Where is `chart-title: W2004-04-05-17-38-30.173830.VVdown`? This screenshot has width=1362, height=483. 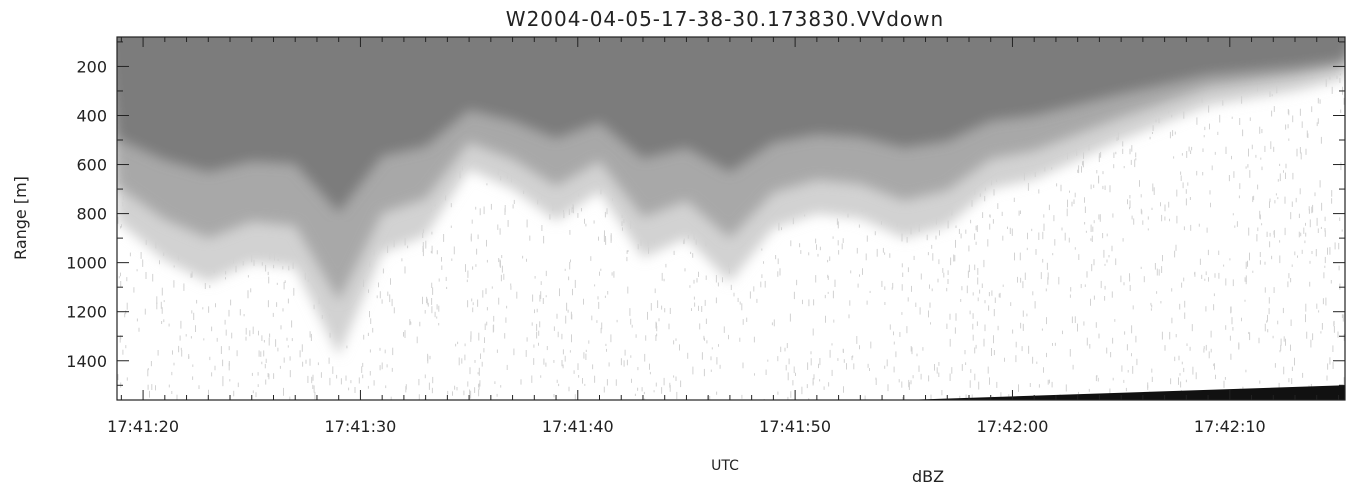
chart-title: W2004-04-05-17-38-30.173830.VVdown is located at coordinates (725, 19).